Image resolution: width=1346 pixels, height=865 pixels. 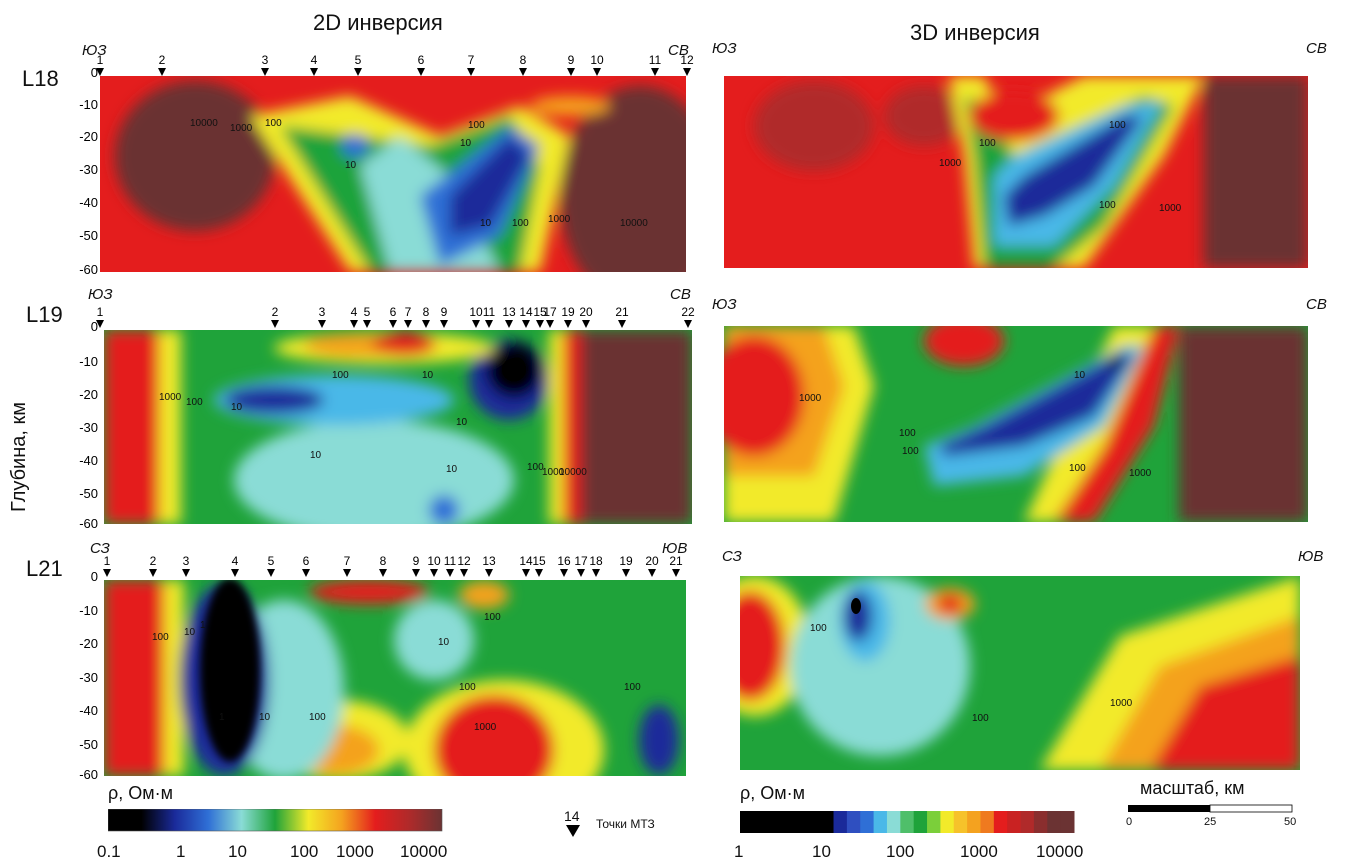 What do you see at coordinates (724, 48) in the screenshot?
I see `l18-3d-dir-left: ЮЗ` at bounding box center [724, 48].